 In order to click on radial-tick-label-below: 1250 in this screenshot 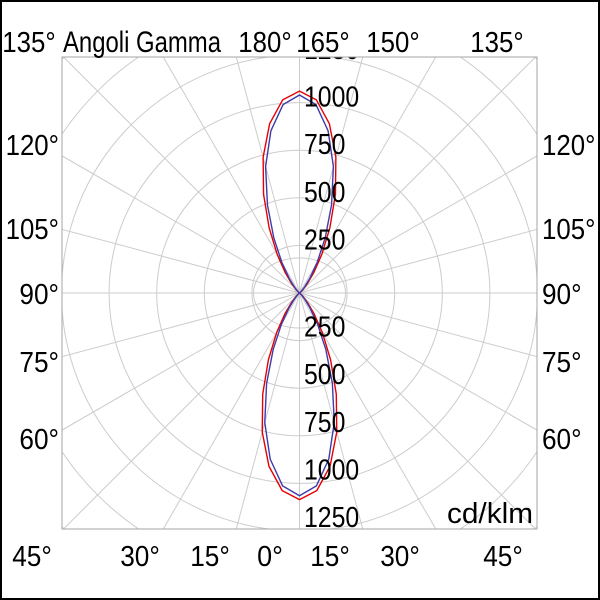, I will do `click(331, 518)`.